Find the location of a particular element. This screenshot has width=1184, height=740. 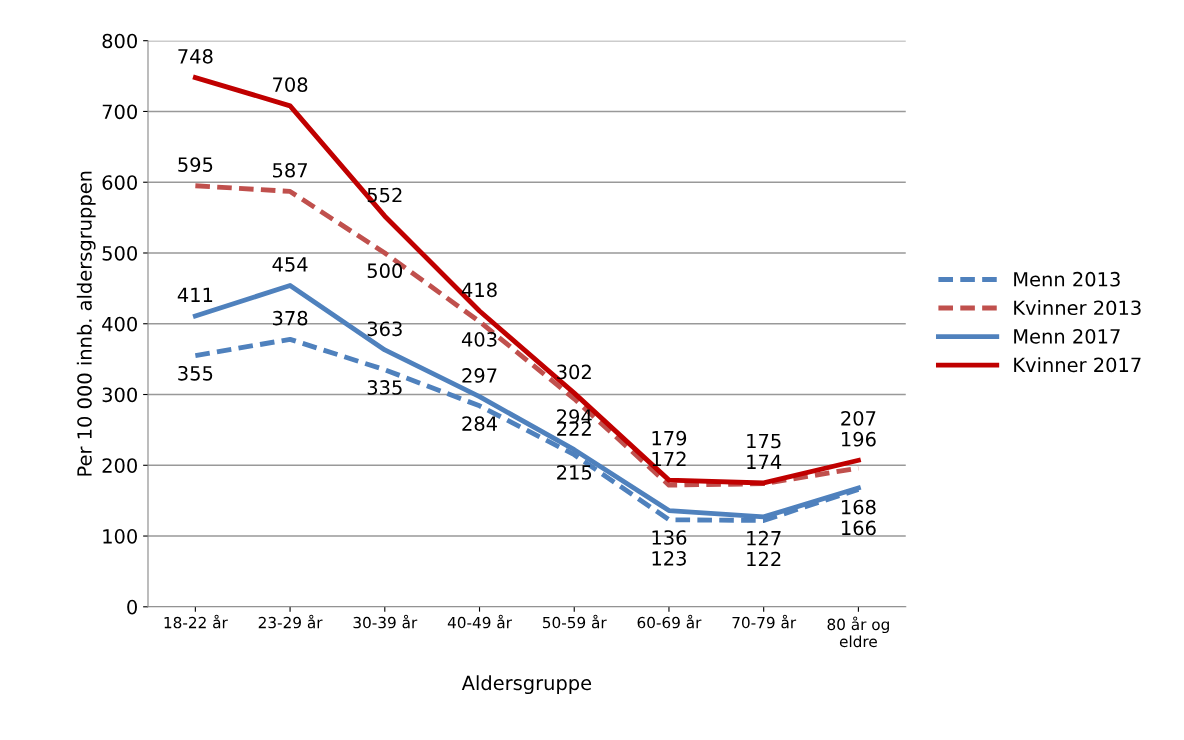

legend-label: Menn 2017 is located at coordinates (1067, 336).